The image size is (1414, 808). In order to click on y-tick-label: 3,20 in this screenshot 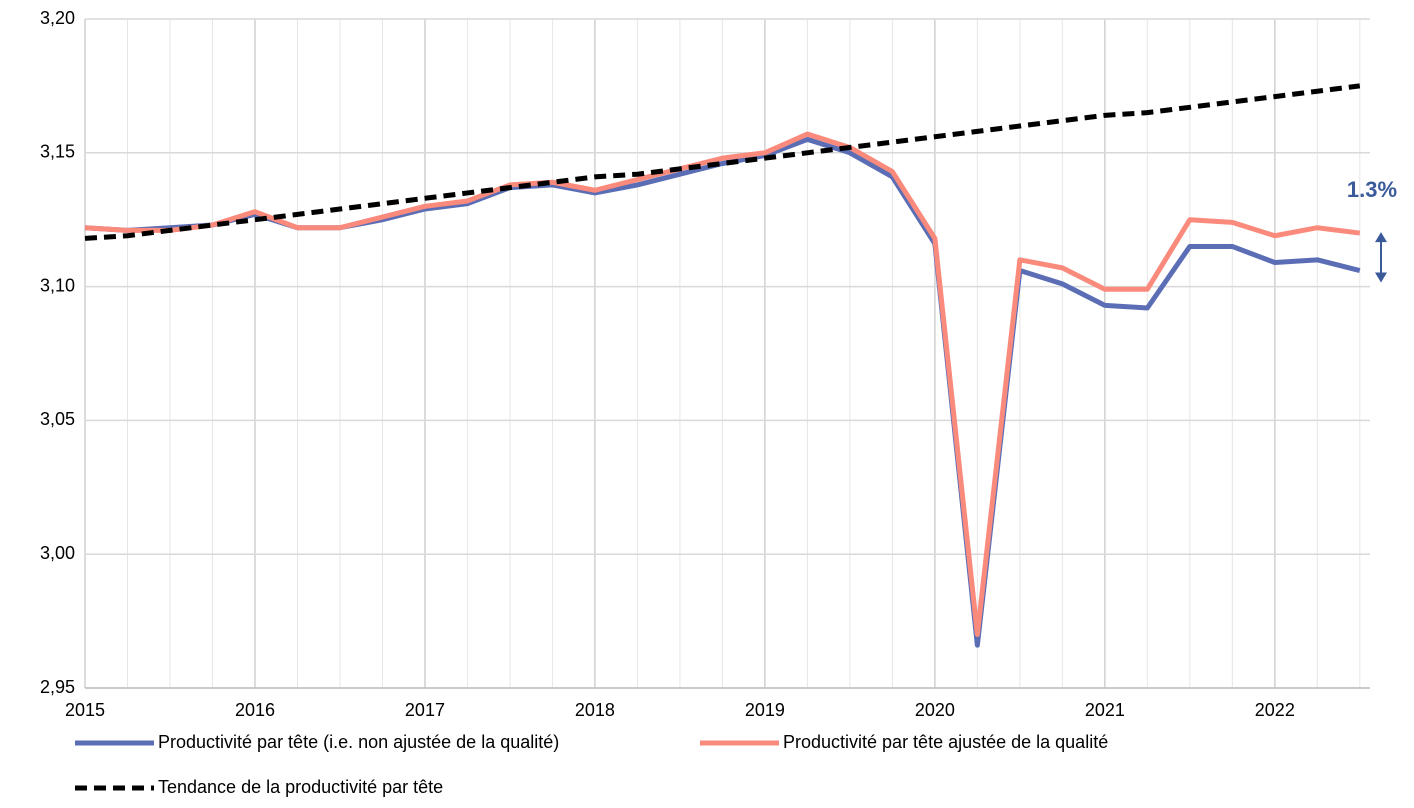, I will do `click(57, 18)`.